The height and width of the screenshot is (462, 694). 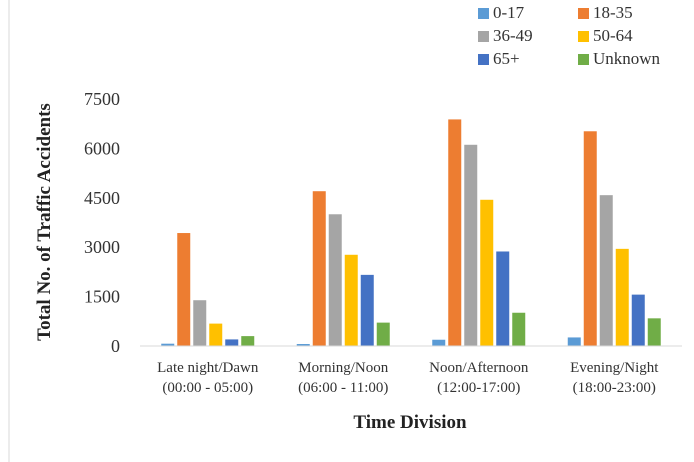 What do you see at coordinates (503, 298) in the screenshot?
I see `bar-65--2` at bounding box center [503, 298].